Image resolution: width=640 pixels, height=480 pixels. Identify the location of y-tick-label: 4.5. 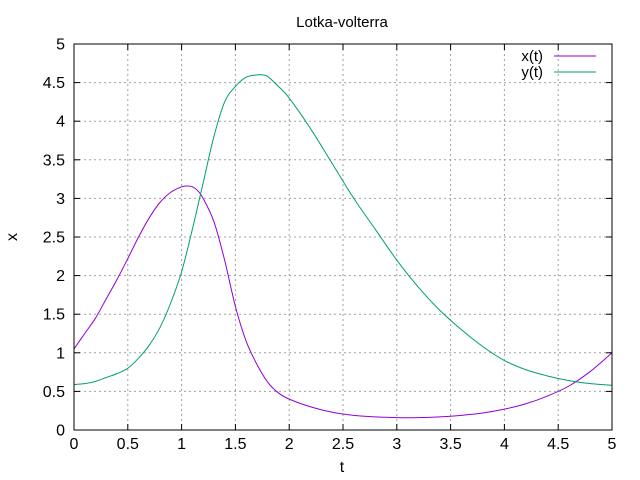
(54, 83).